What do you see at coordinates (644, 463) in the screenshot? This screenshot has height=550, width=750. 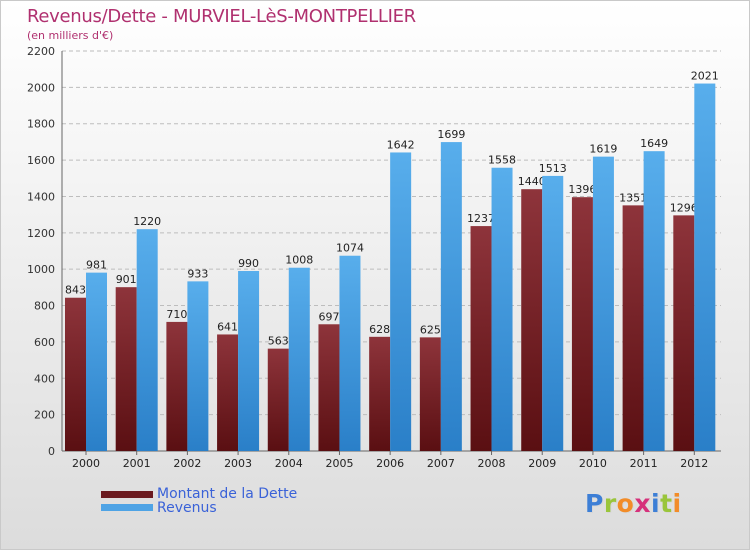 I see `x-tick-label: 2011` at bounding box center [644, 463].